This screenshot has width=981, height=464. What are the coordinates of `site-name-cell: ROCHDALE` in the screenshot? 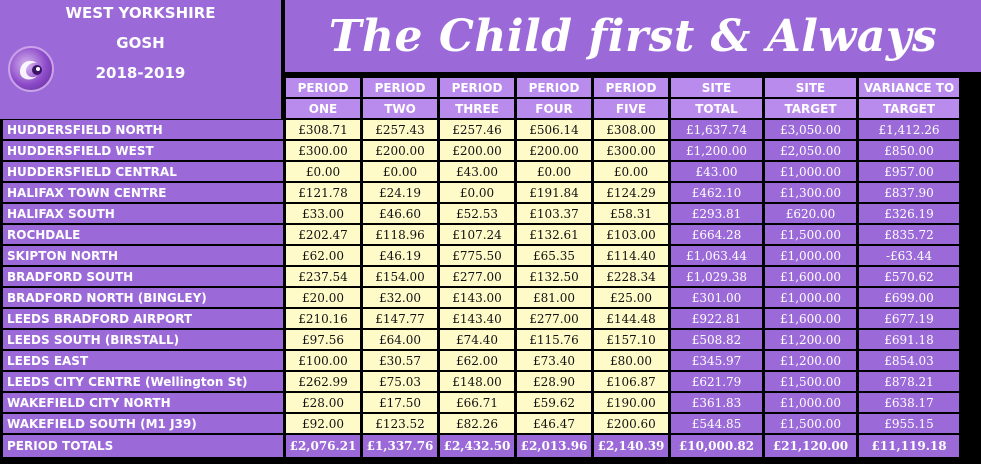 It's located at (143, 234).